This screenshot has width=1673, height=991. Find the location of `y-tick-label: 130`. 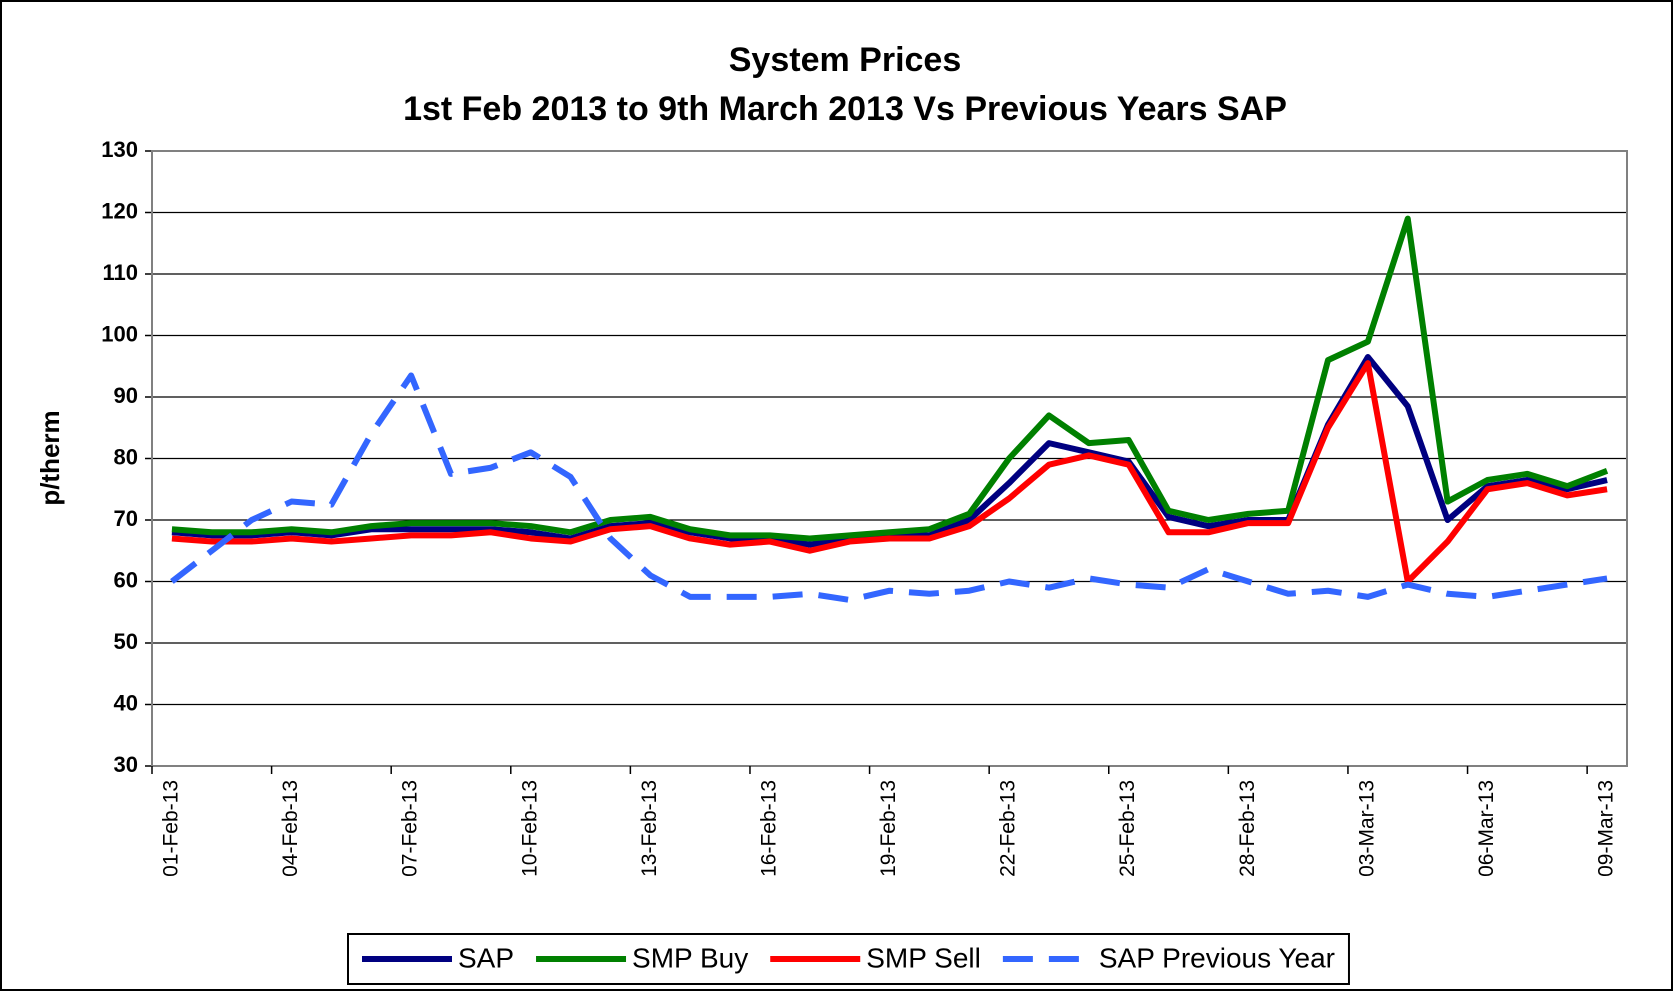

y-tick-label: 130 is located at coordinates (119, 149).